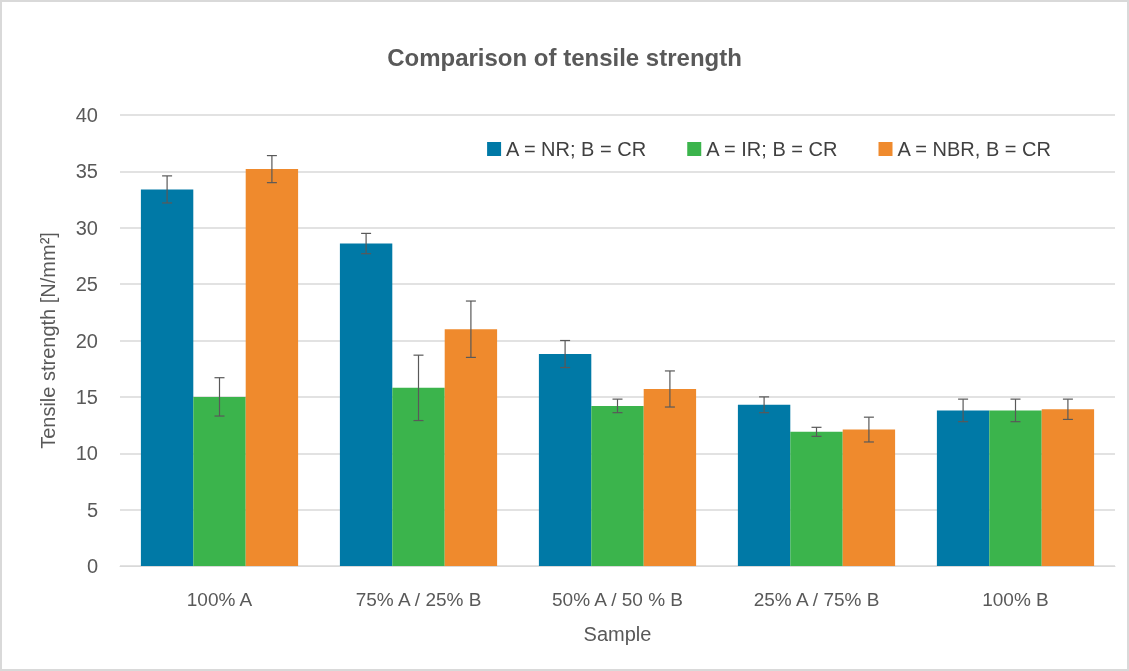  I want to click on chart-title: Comparison of tensile strength, so click(564, 57).